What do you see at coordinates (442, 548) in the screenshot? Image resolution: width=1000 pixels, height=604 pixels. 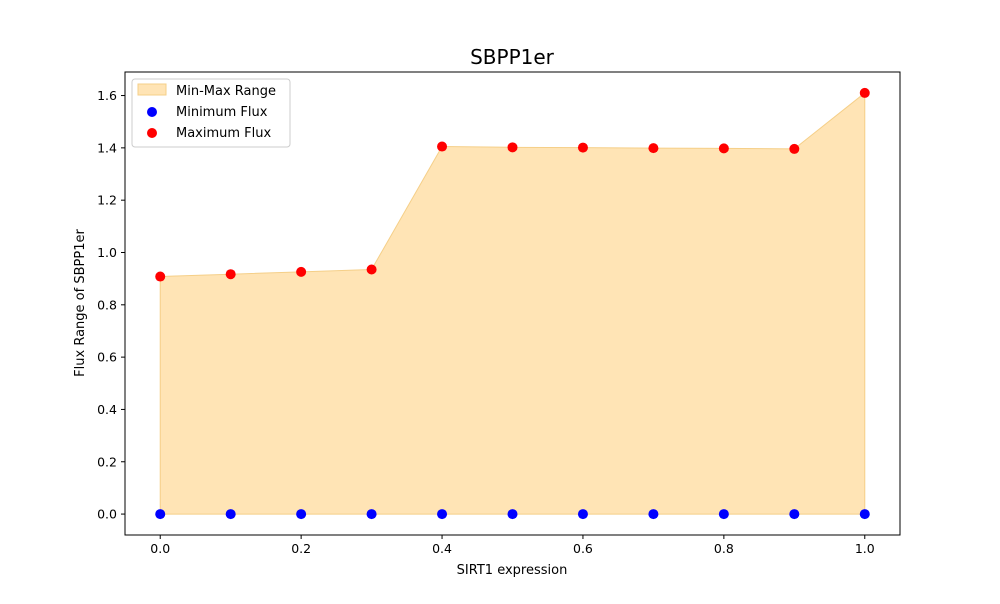 I see `x-tick-label: 0.4` at bounding box center [442, 548].